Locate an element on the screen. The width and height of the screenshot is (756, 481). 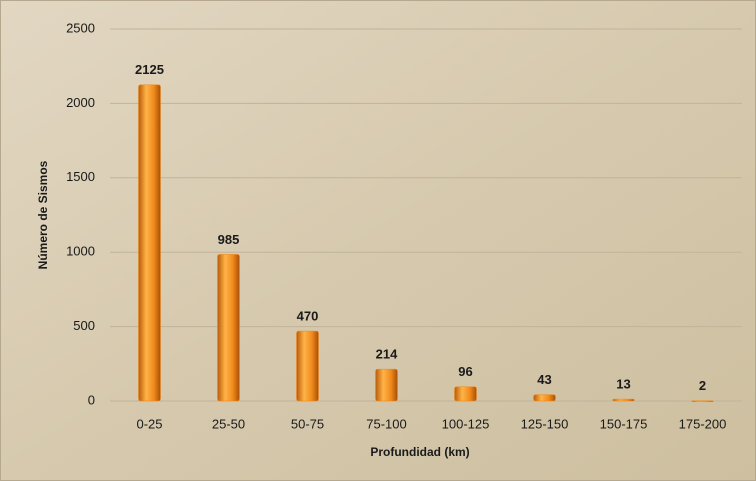
y-tick-label: 1000 is located at coordinates (80, 251).